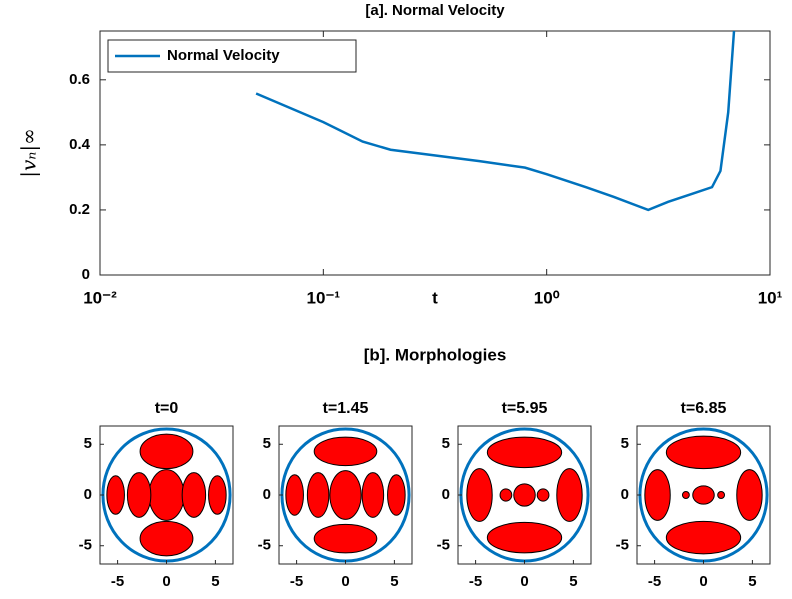 This screenshot has height=599, width=792. Describe the element at coordinates (346, 408) in the screenshot. I see `panel-title: t=1.45` at that location.